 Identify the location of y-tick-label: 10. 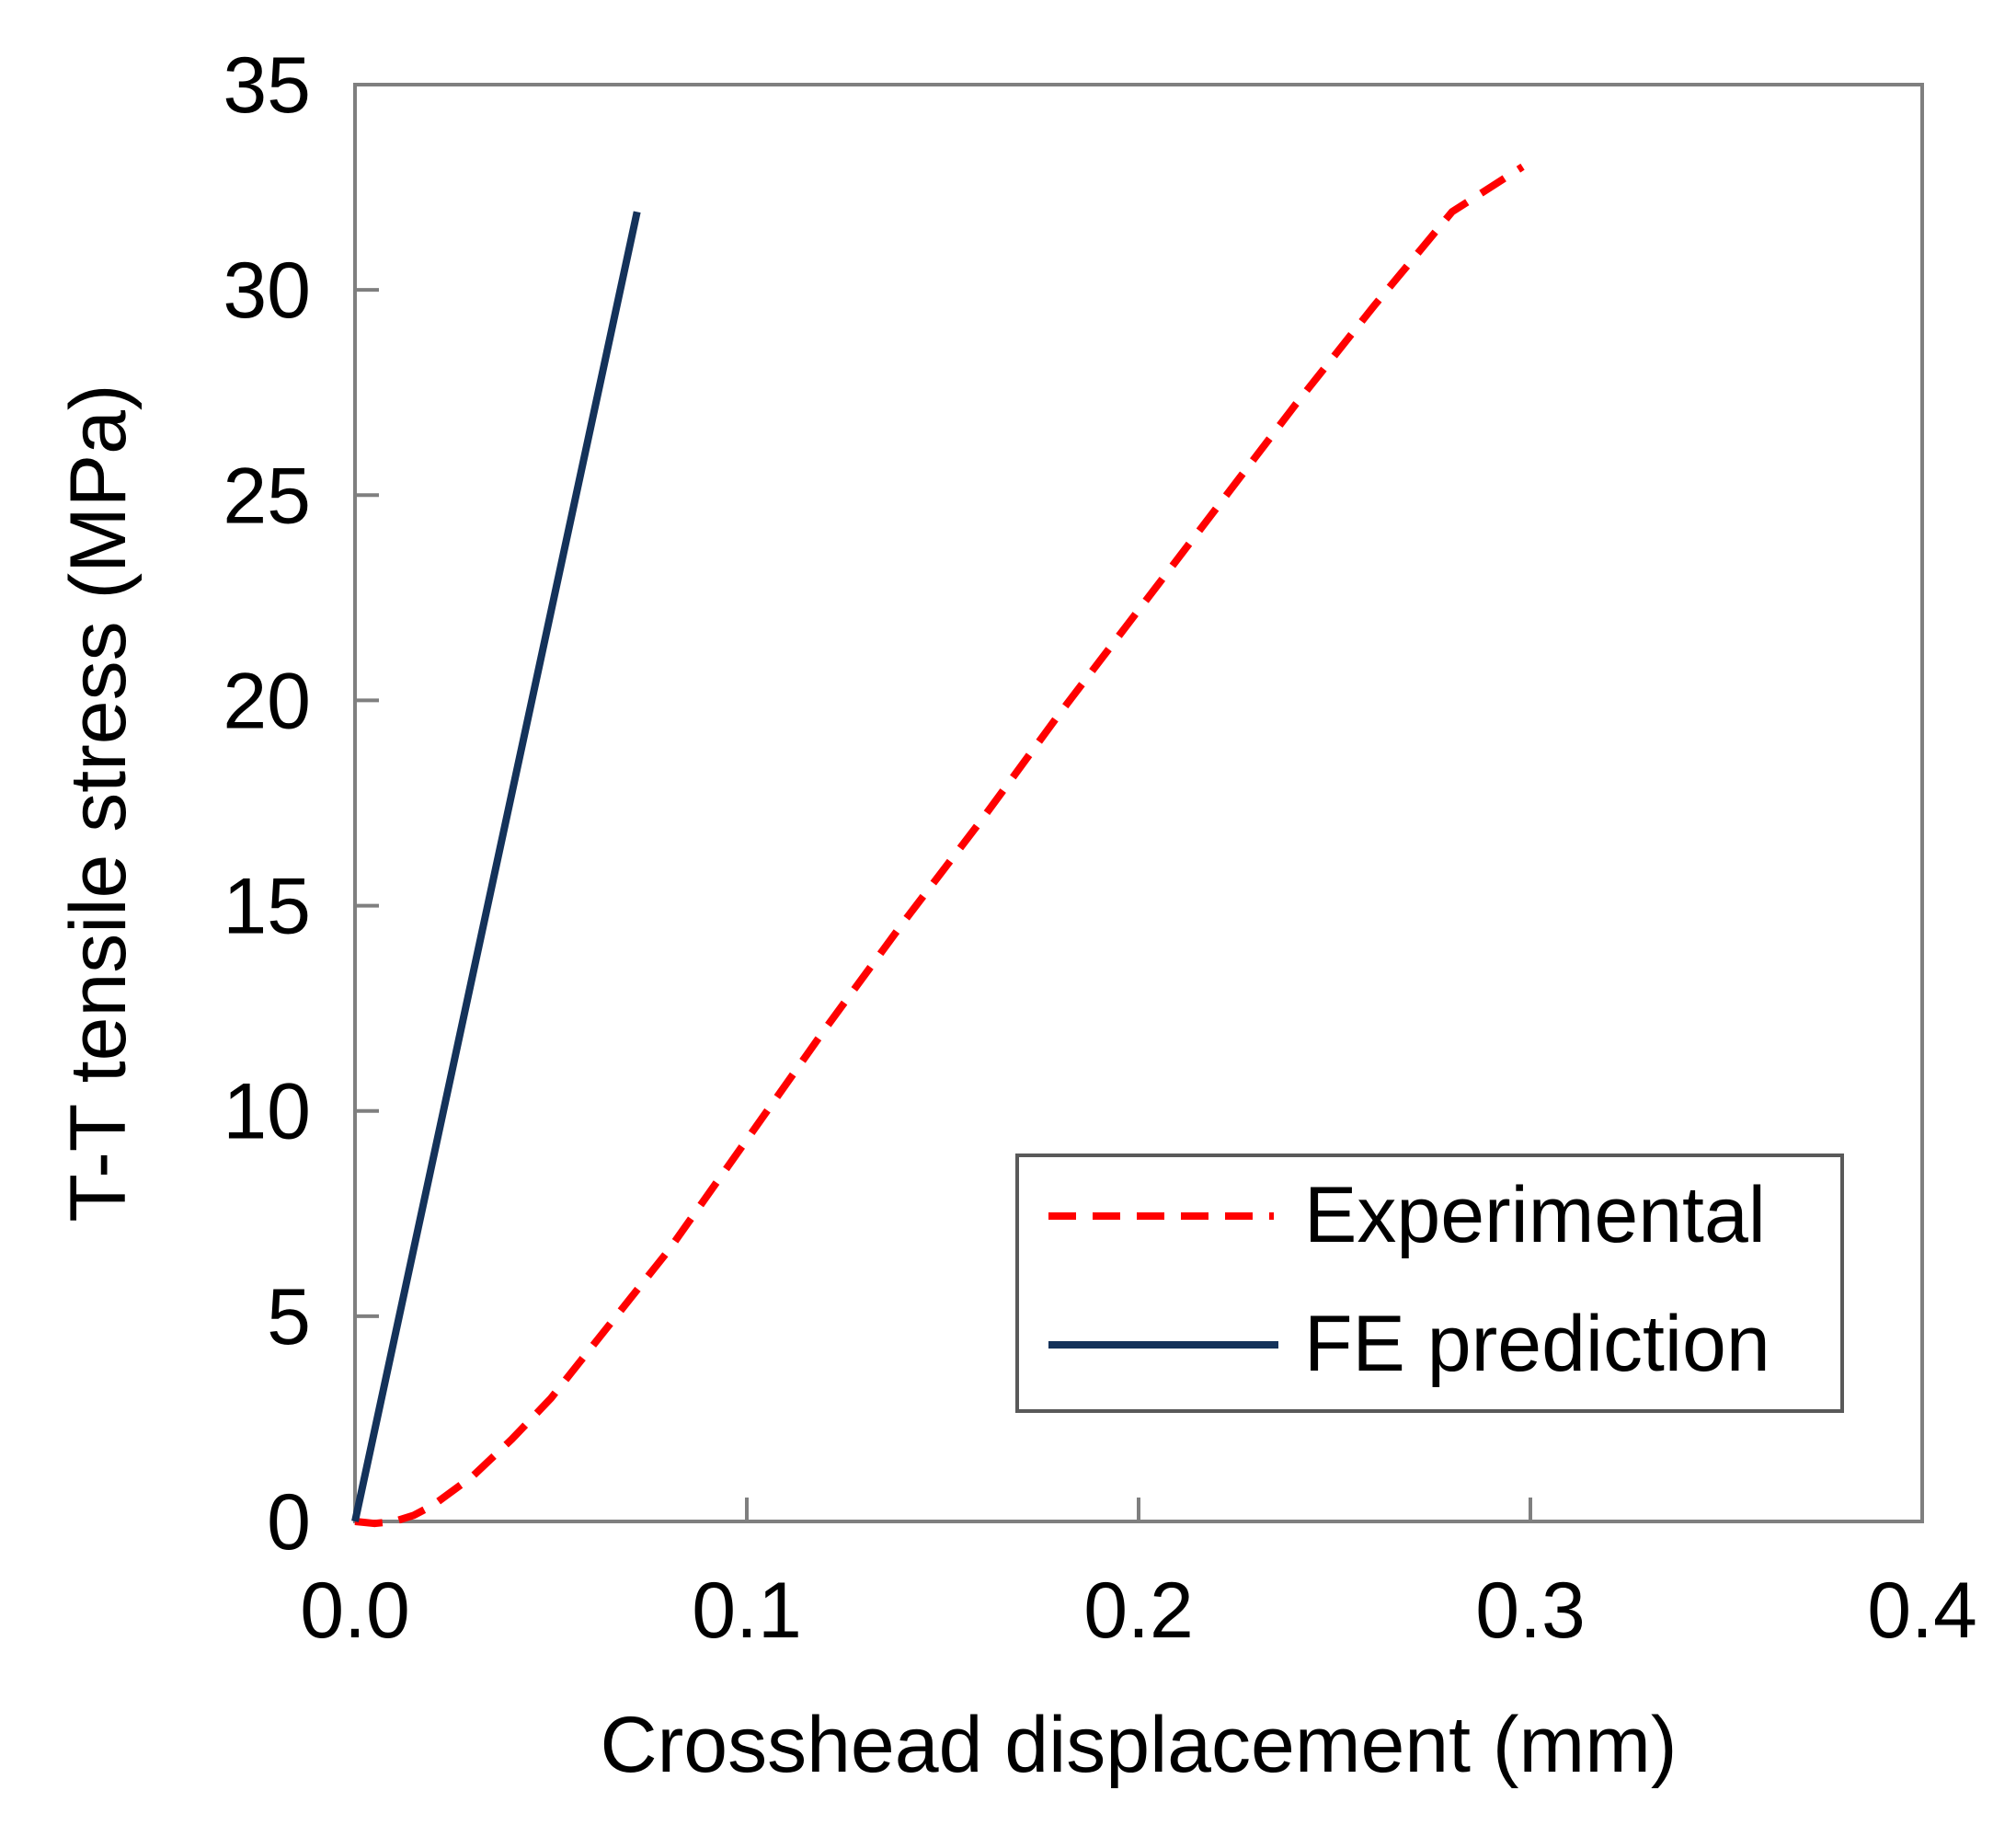
(267, 1112).